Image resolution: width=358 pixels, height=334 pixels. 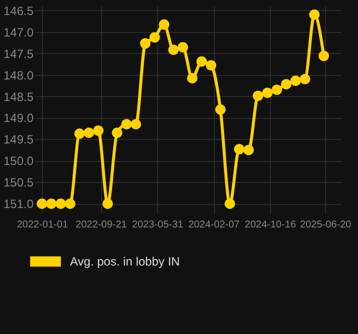 What do you see at coordinates (18, 97) in the screenshot?
I see `y-tick-label: 148.5` at bounding box center [18, 97].